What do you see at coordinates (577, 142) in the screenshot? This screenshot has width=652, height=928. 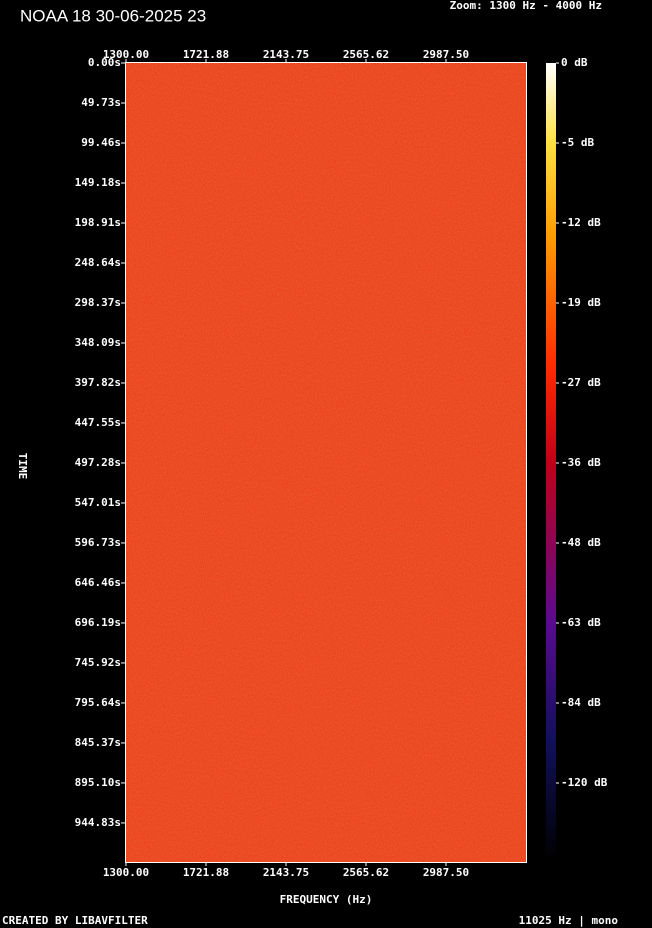 I see `colorbar-tick-label: -5 dB` at bounding box center [577, 142].